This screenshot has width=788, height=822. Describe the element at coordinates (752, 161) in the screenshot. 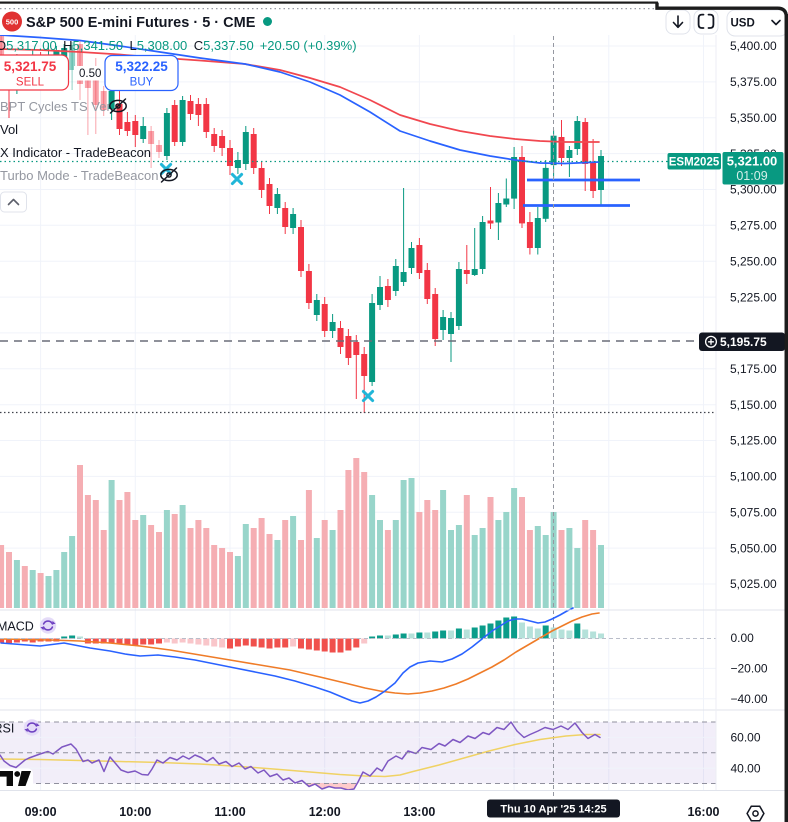

I see `svg-text: 5,321.00` at that location.